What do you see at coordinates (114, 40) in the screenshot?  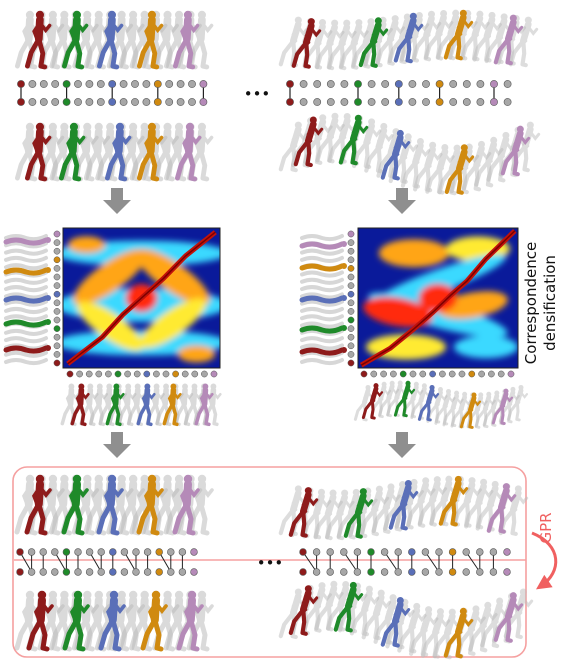 I see `walk-sequence-top-left` at bounding box center [114, 40].